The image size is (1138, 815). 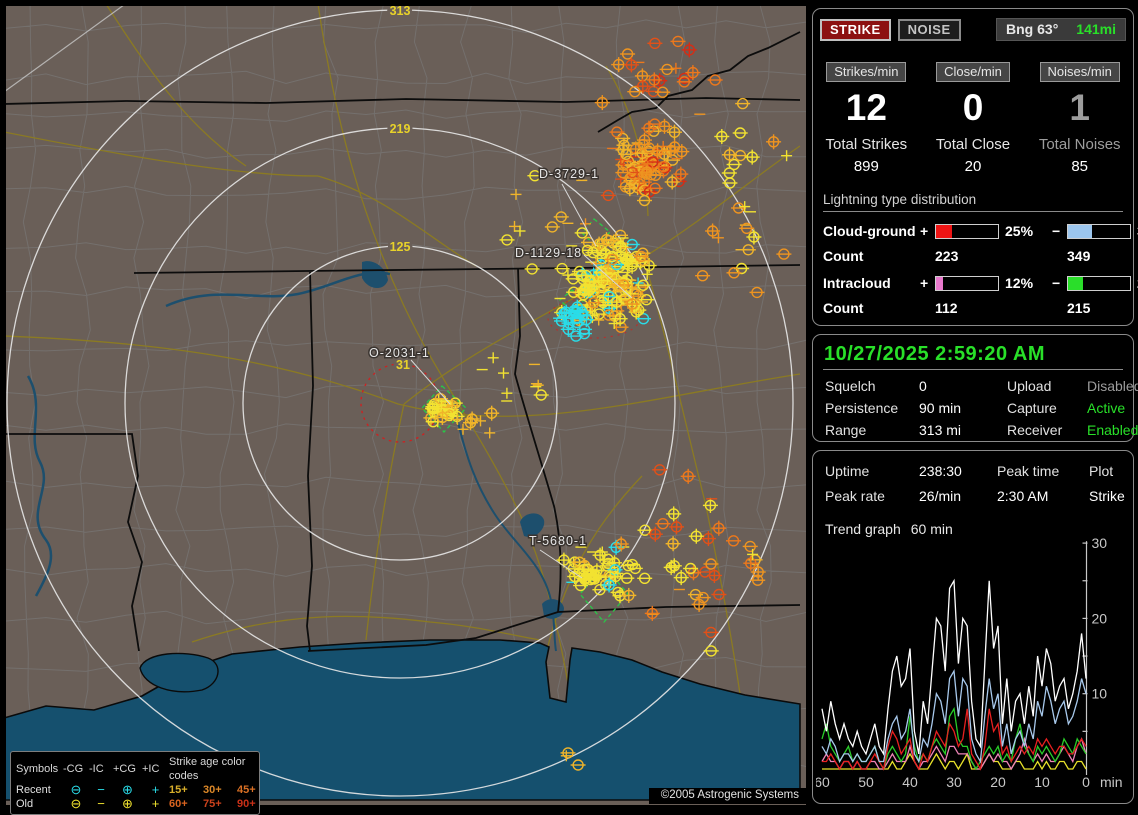 I want to click on capture-state: Active, so click(x=1106, y=408).